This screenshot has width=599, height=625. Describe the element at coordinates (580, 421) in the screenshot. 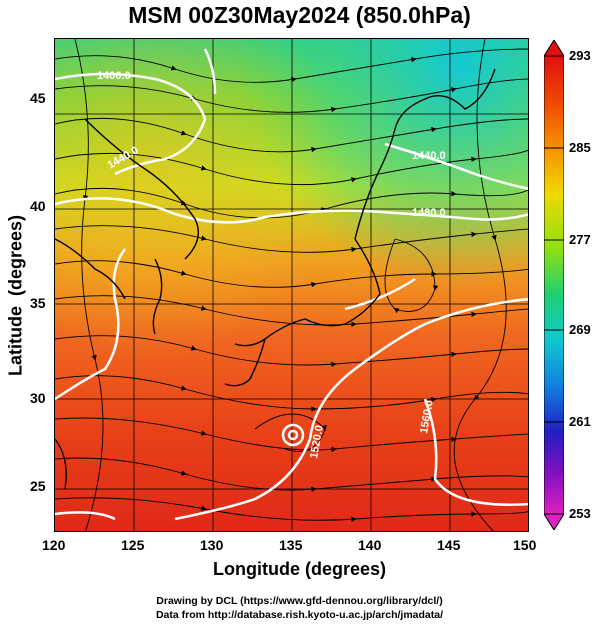

I see `colorbar-label: 261` at that location.